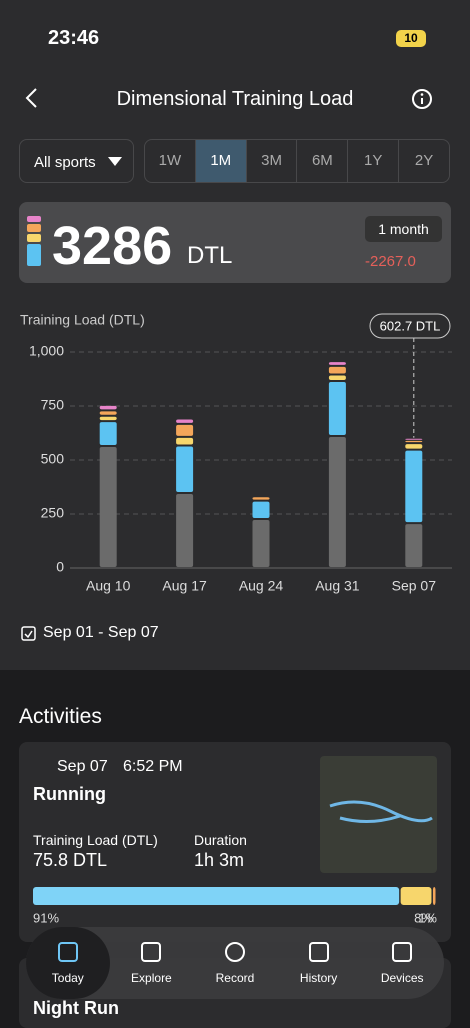 The height and width of the screenshot is (1028, 470). I want to click on sport-dropdown: All sports, so click(76, 161).